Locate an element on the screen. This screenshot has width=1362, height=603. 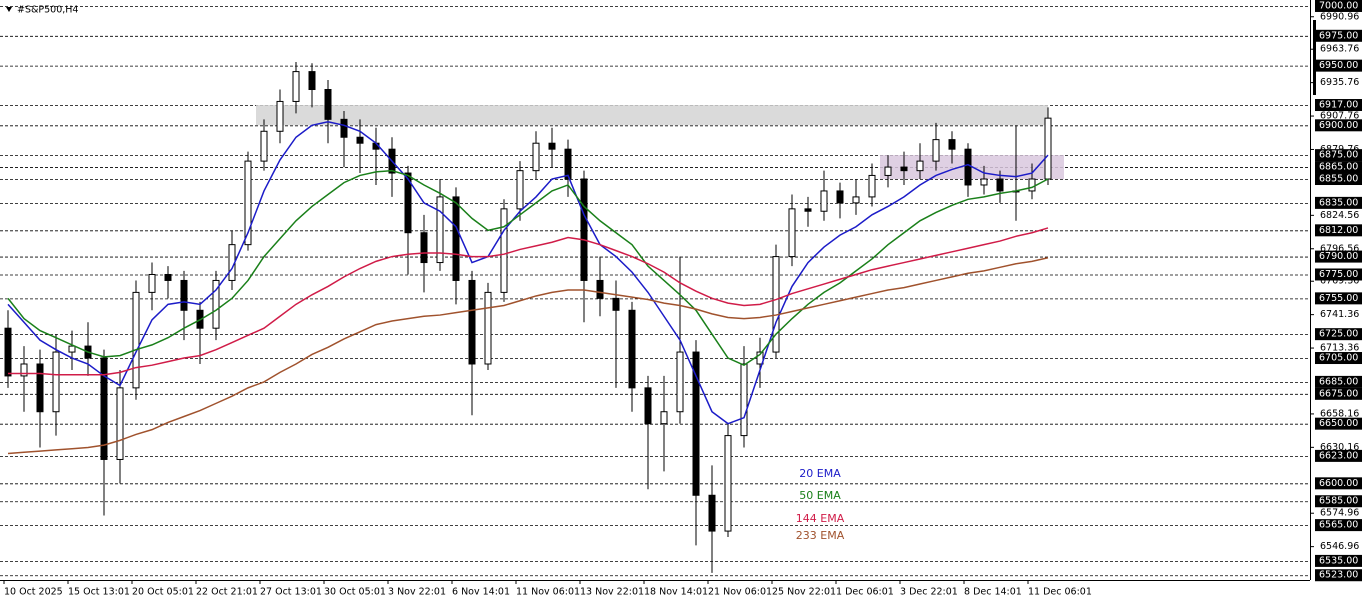
x-tick-label: 30 Oct 05:01 is located at coordinates (355, 592).